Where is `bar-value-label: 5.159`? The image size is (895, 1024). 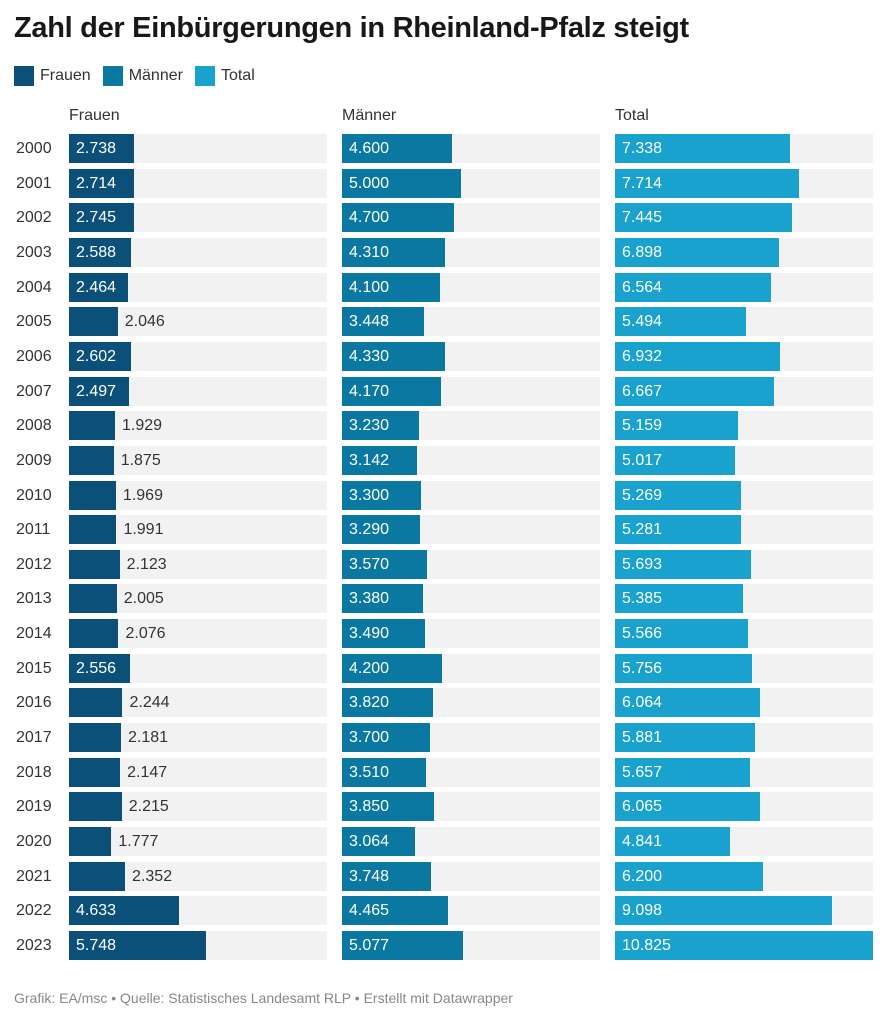 bar-value-label: 5.159 is located at coordinates (642, 426).